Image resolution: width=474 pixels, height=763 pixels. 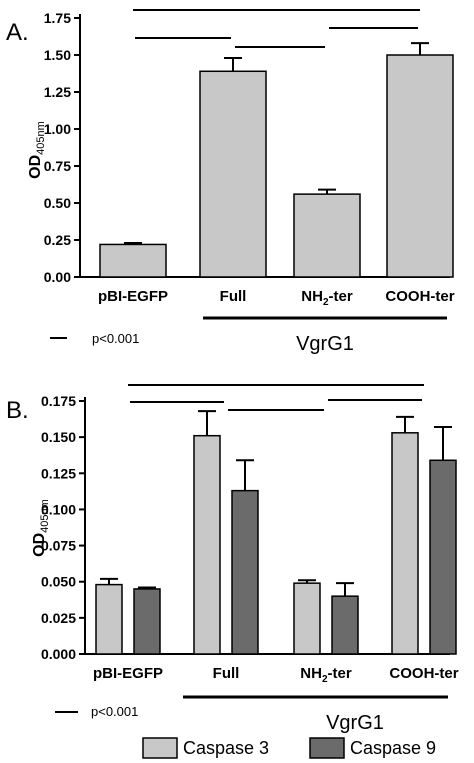 I want to click on y-tick-label: 0.125, so click(x=58, y=473).